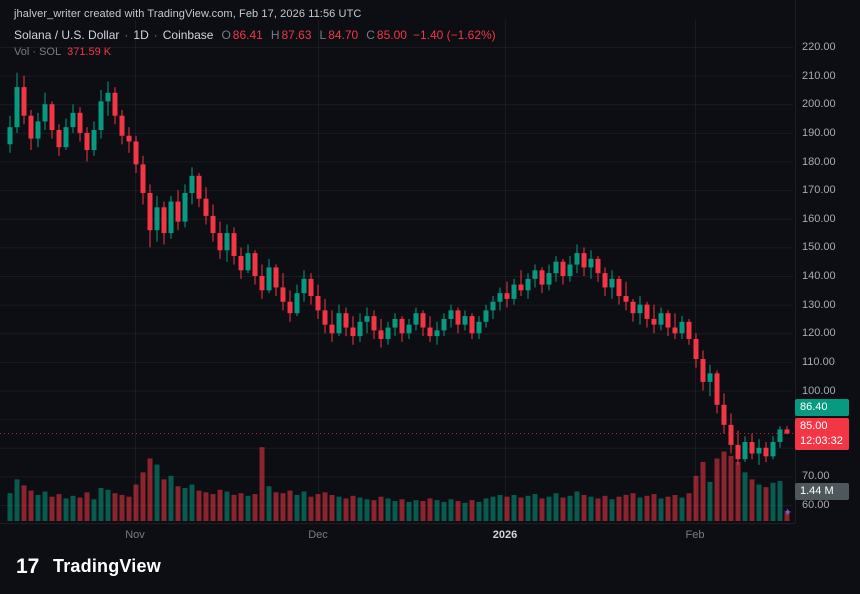  Describe the element at coordinates (188, 35) in the screenshot. I see `exchange-label: Coinbase` at that location.